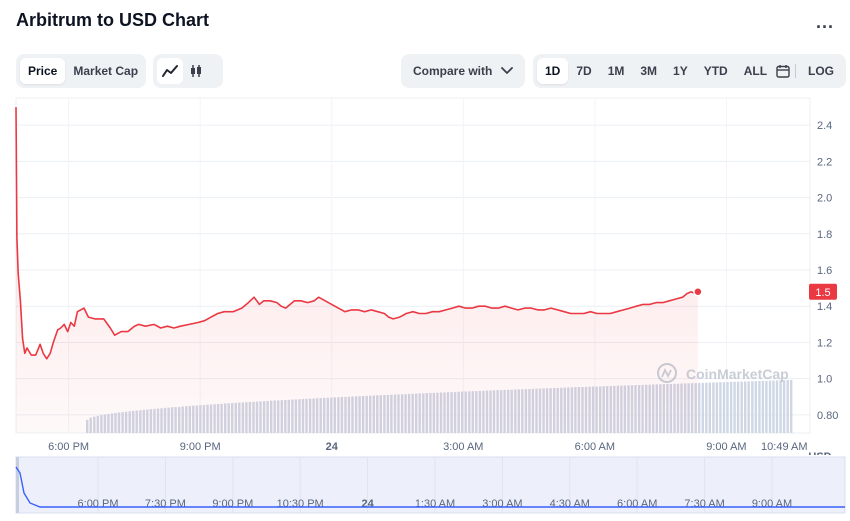 The height and width of the screenshot is (521, 850). What do you see at coordinates (570, 504) in the screenshot?
I see `navigator-tick-label: 4:30 AM` at bounding box center [570, 504].